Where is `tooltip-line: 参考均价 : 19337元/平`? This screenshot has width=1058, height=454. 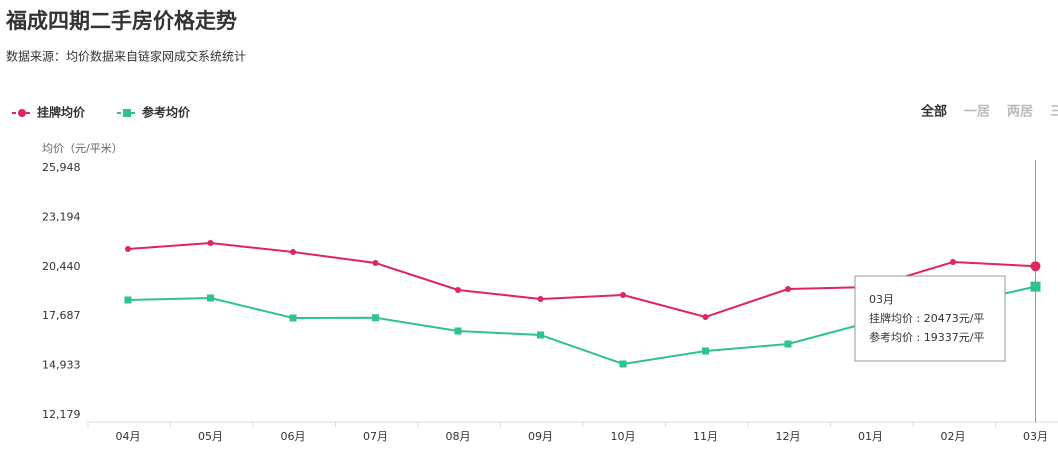 tooltip-line: 参考均价 : 19337元/平 is located at coordinates (926, 337).